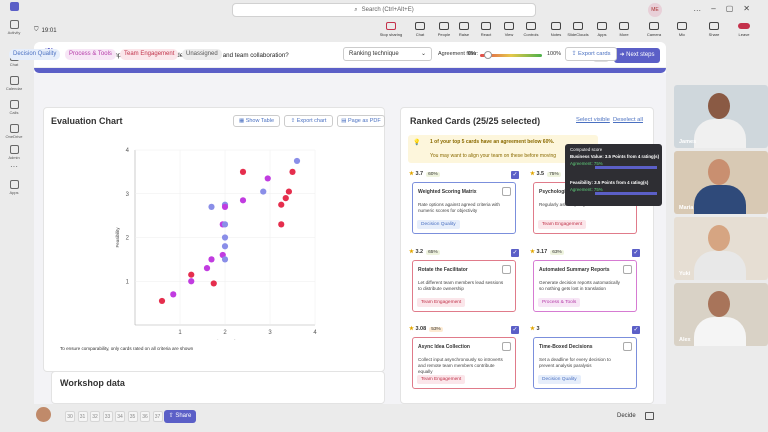  What do you see at coordinates (70, 416) in the screenshot?
I see `rating-number-button: 30` at bounding box center [70, 416].